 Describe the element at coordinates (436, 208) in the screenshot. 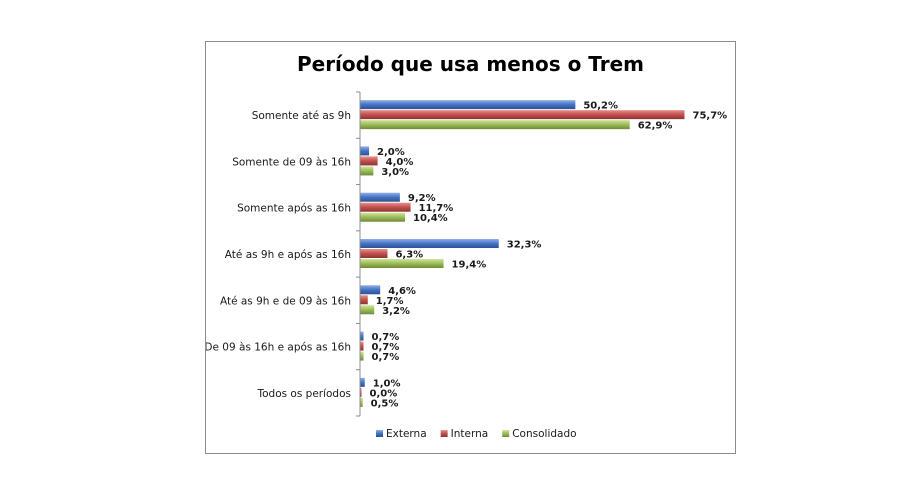

I see `data-label: 11,7%` at that location.